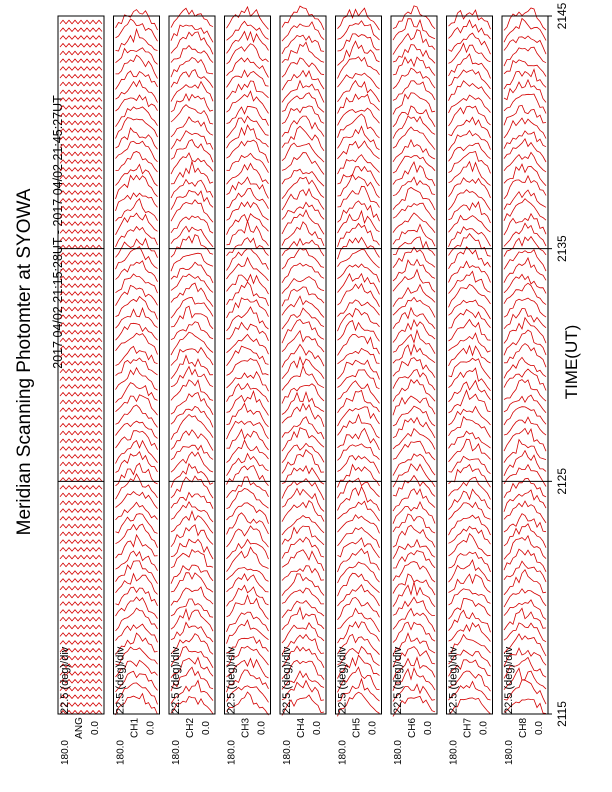 The image size is (612, 792). What do you see at coordinates (562, 714) in the screenshot?
I see `x-tick-label: 2115` at bounding box center [562, 714].